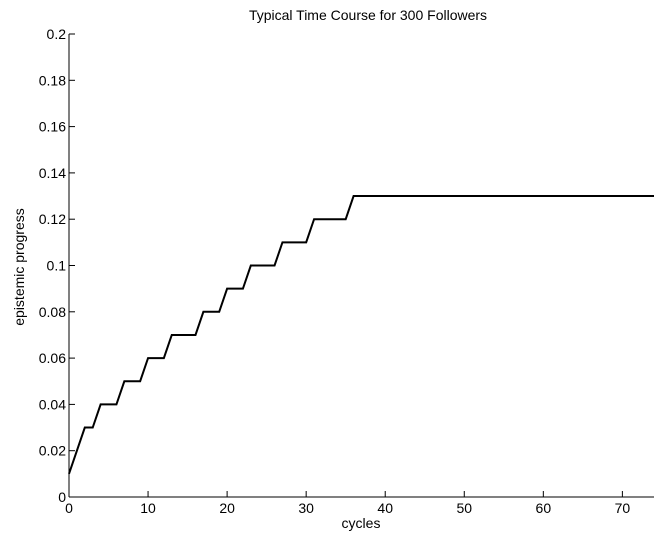 Image resolution: width=654 pixels, height=538 pixels. I want to click on y-tick-label: 0.12, so click(52, 219).